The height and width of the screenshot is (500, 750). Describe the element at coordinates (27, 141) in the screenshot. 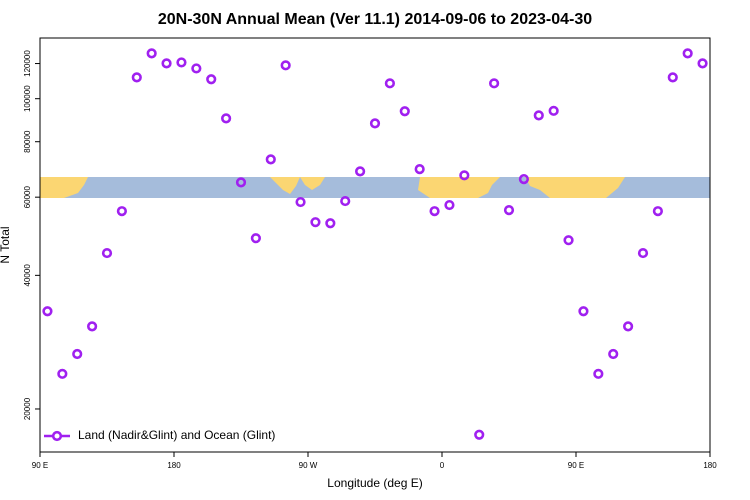

I see `y-tick-label: 80000` at that location.